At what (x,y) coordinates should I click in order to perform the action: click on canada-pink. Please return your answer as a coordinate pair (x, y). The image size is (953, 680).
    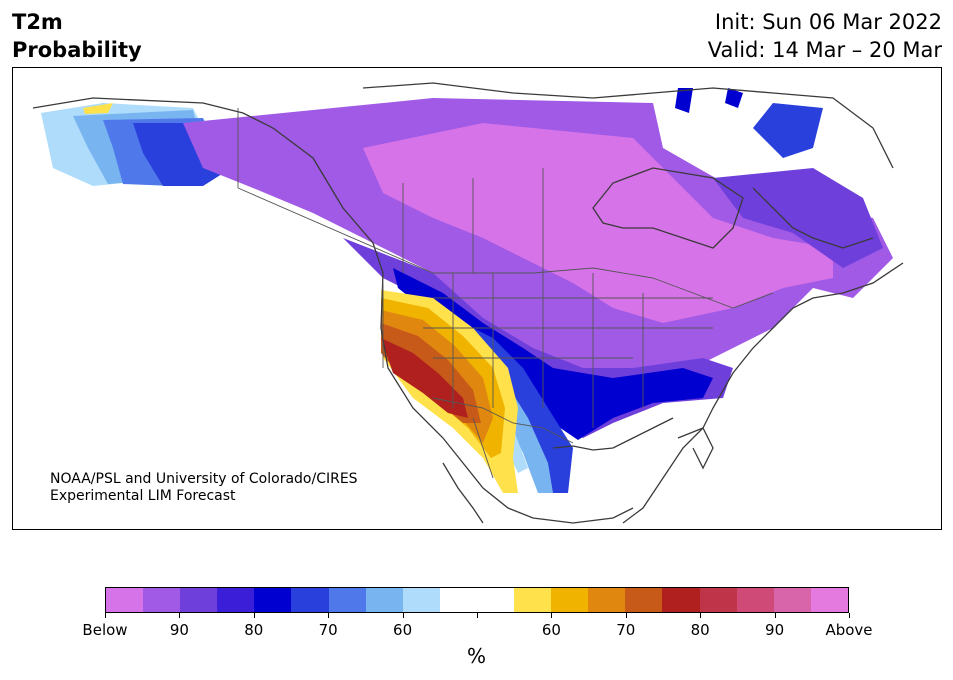
    Looking at the image, I should click on (598, 223).